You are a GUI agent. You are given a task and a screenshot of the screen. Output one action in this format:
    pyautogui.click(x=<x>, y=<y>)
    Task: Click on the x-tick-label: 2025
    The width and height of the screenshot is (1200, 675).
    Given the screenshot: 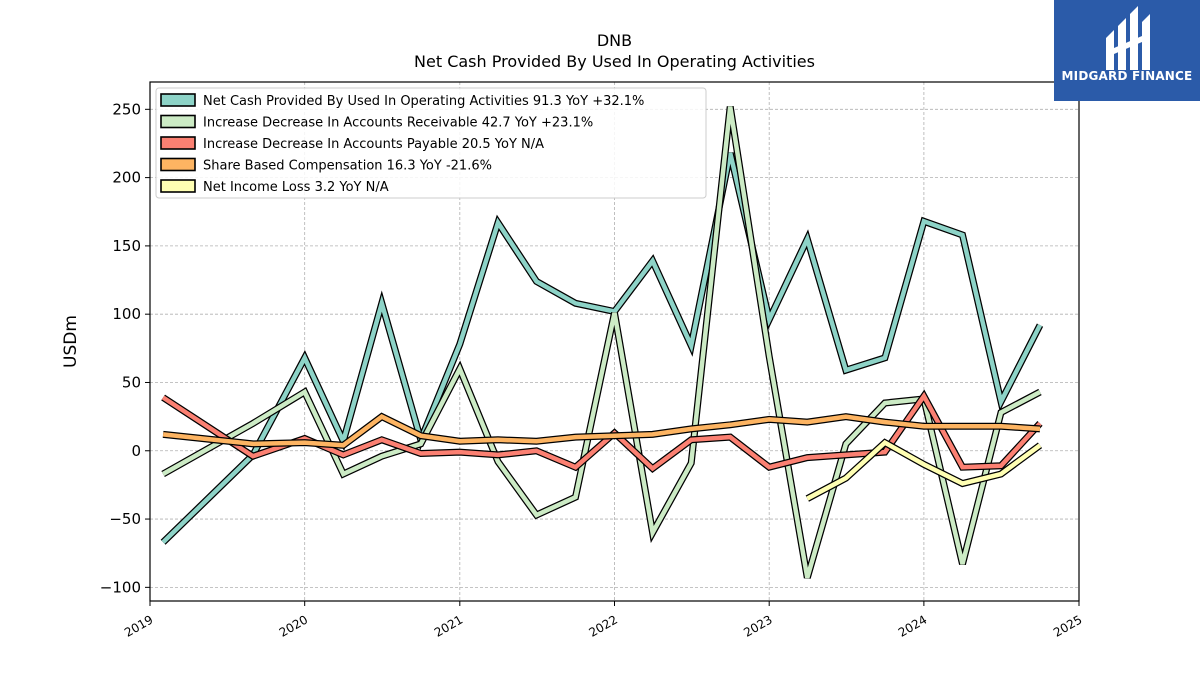 What is the action you would take?
    pyautogui.click(x=1067, y=625)
    